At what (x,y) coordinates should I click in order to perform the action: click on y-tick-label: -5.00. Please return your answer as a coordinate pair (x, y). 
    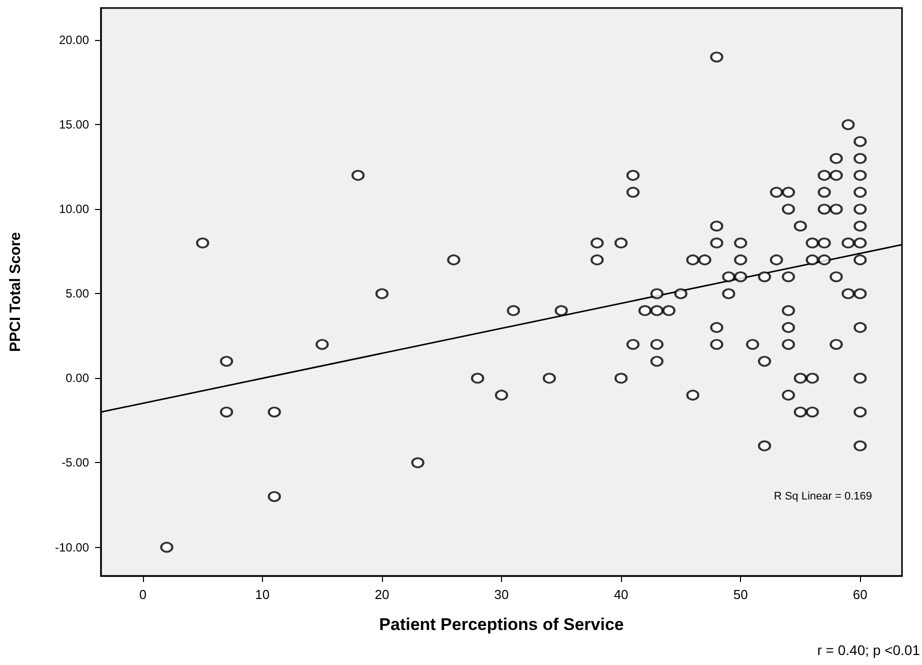
    Looking at the image, I should click on (76, 463).